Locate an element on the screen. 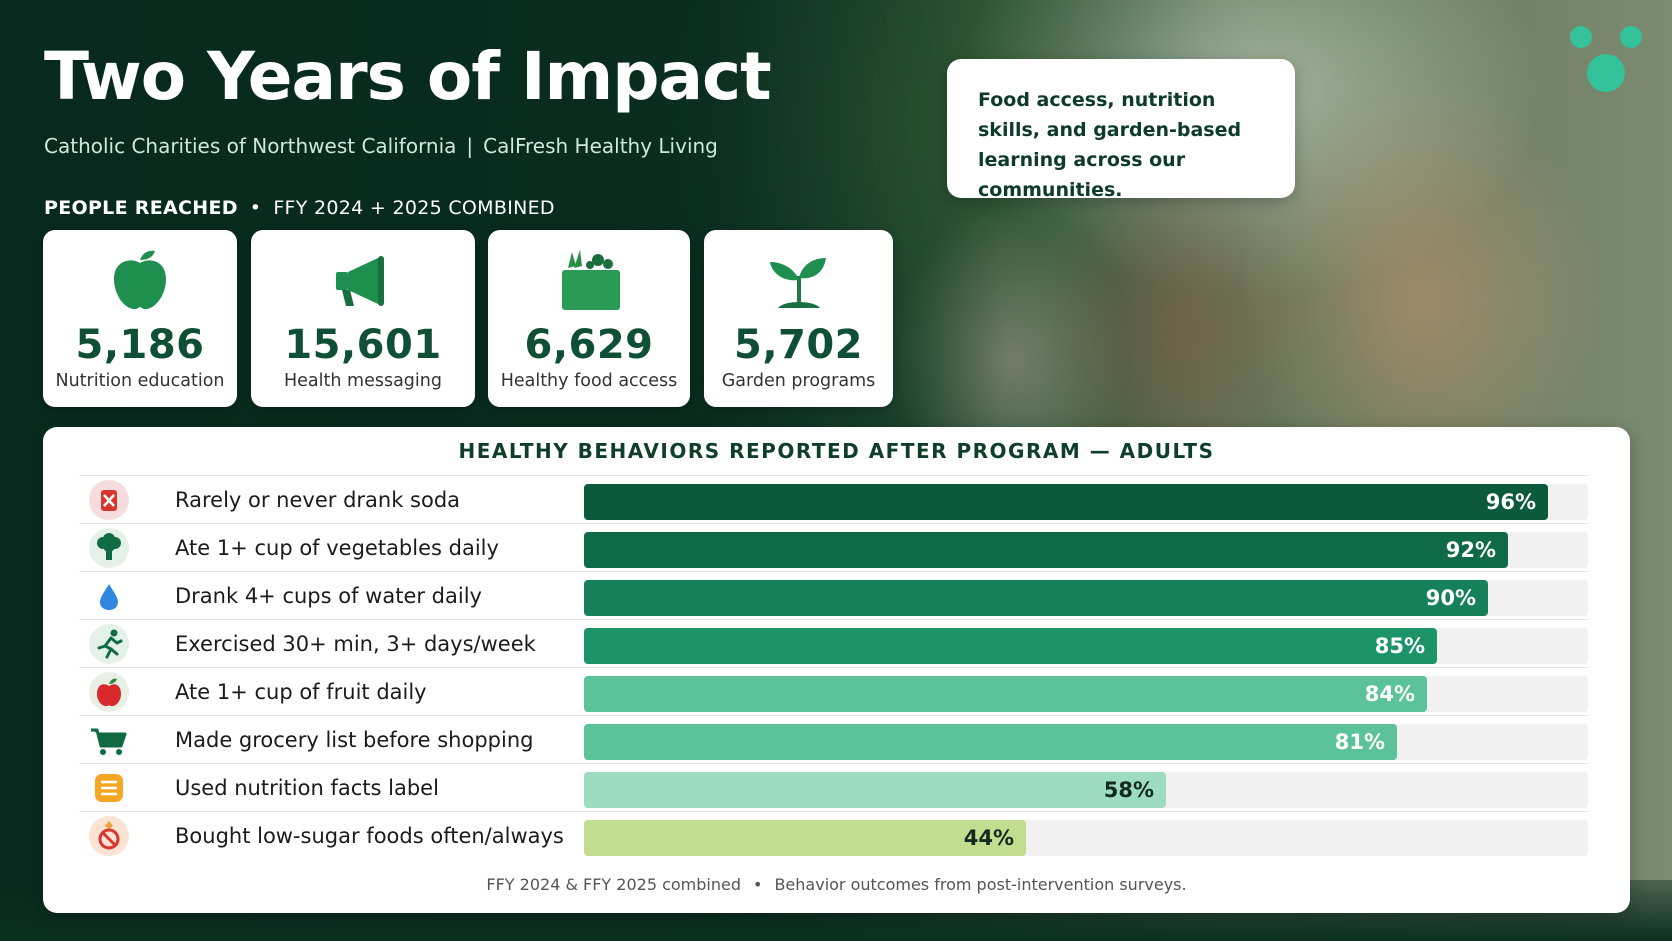 The height and width of the screenshot is (941, 1672). bar-value-label: 58% is located at coordinates (1128, 790).